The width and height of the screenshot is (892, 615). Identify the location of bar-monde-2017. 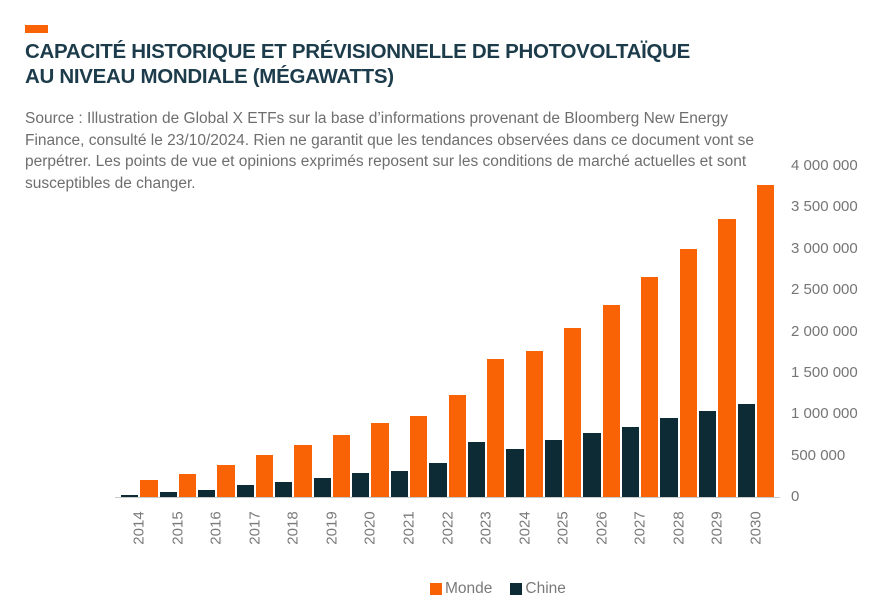
(264, 476).